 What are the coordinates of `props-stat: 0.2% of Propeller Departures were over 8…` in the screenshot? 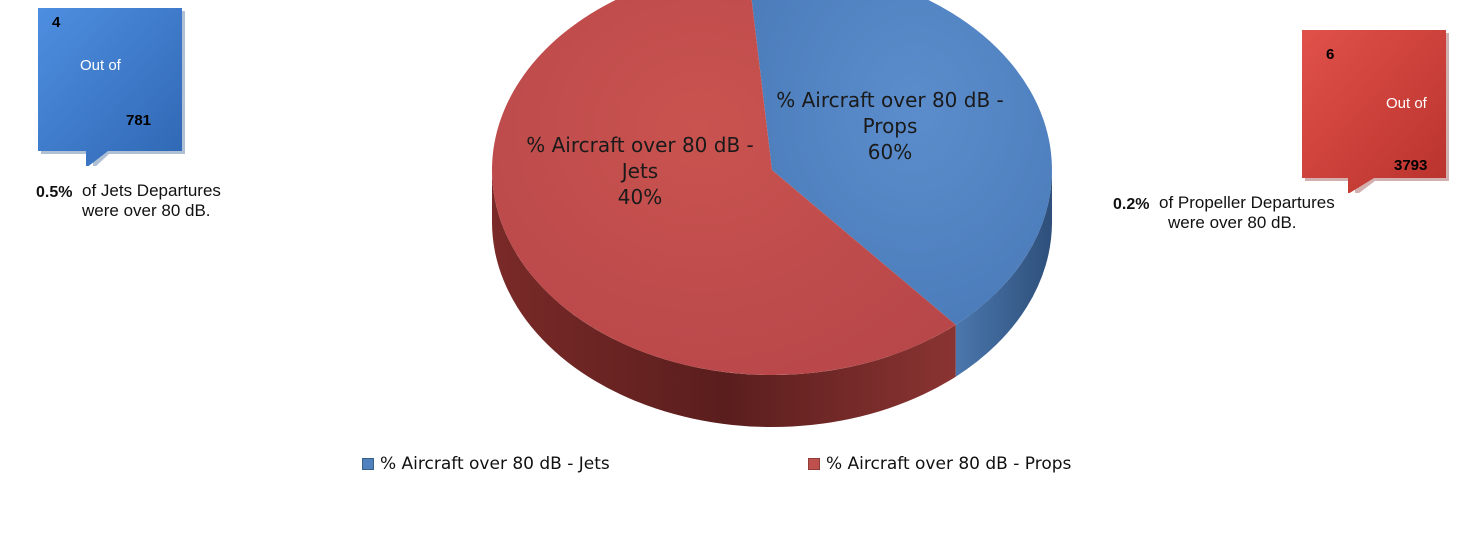 It's located at (1283, 218).